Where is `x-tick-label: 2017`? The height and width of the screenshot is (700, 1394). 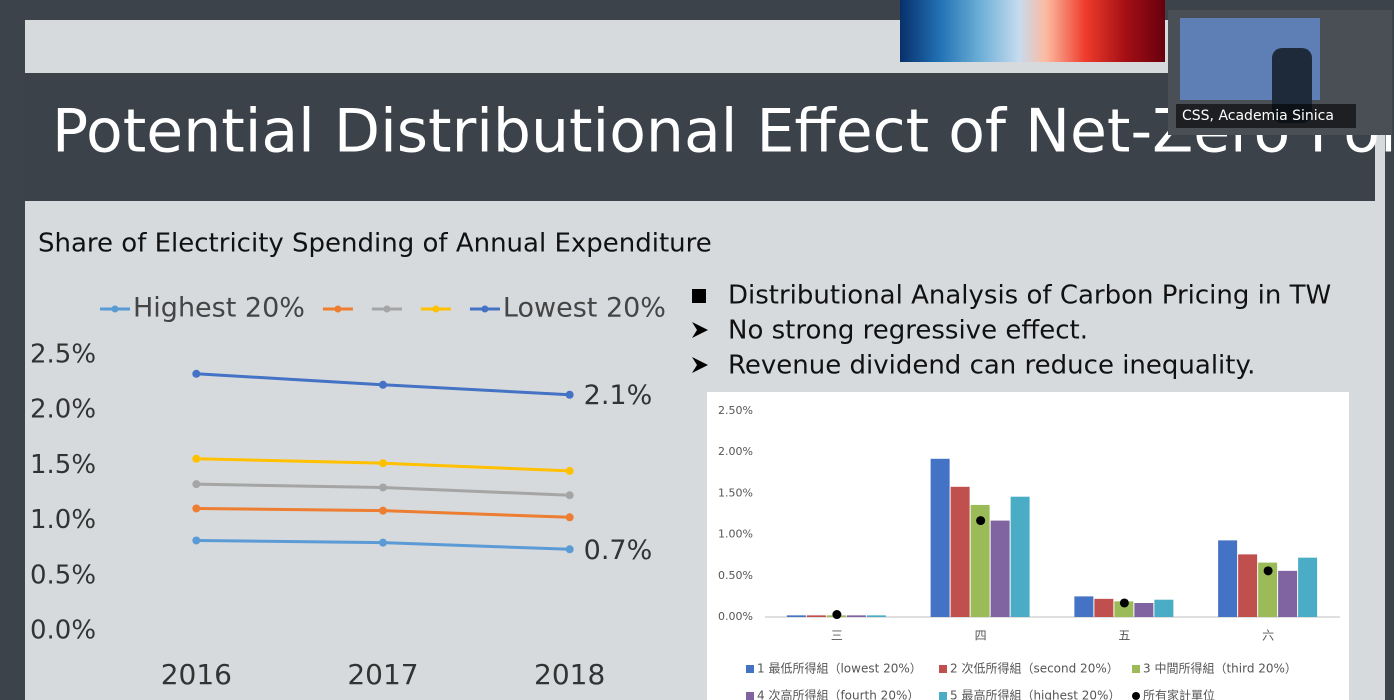 x-tick-label: 2017 is located at coordinates (382, 674).